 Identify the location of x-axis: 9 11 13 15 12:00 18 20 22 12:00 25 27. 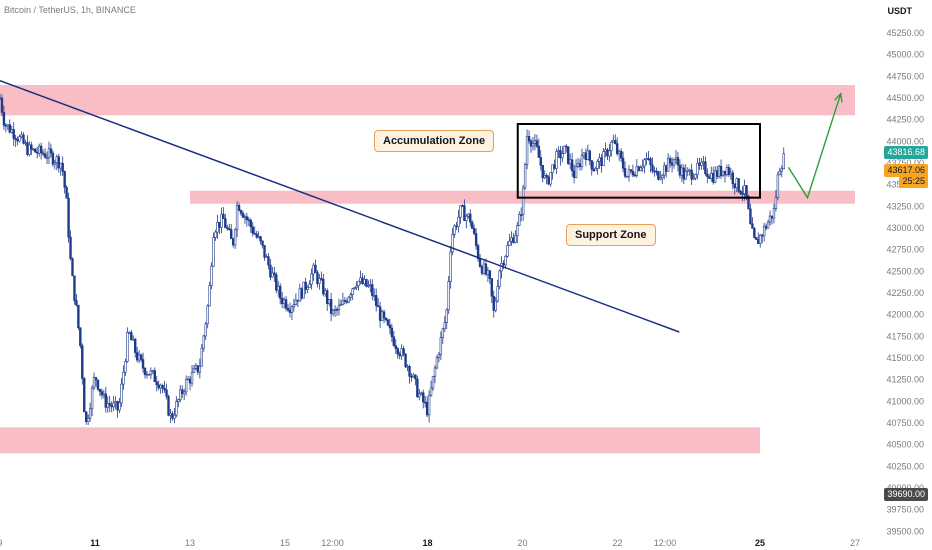
(430, 543).